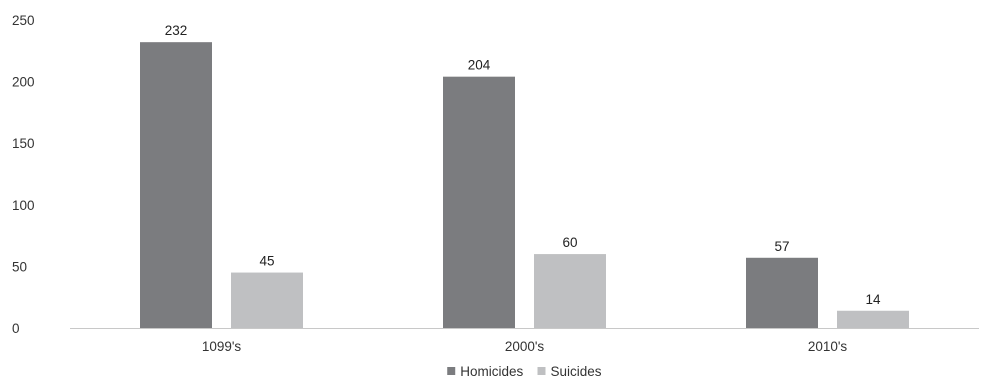 The image size is (989, 389). Describe the element at coordinates (23, 20) in the screenshot. I see `y-tick-label: 250` at that location.